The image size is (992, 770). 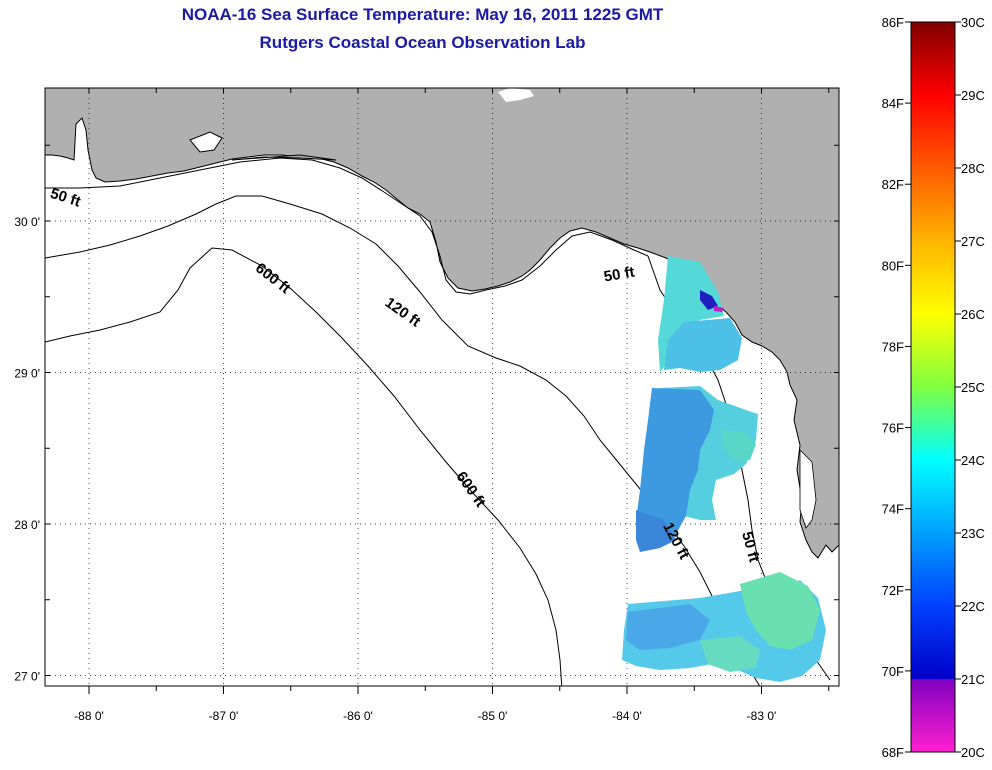 I want to click on contour-label: 50 ft, so click(x=619, y=275).